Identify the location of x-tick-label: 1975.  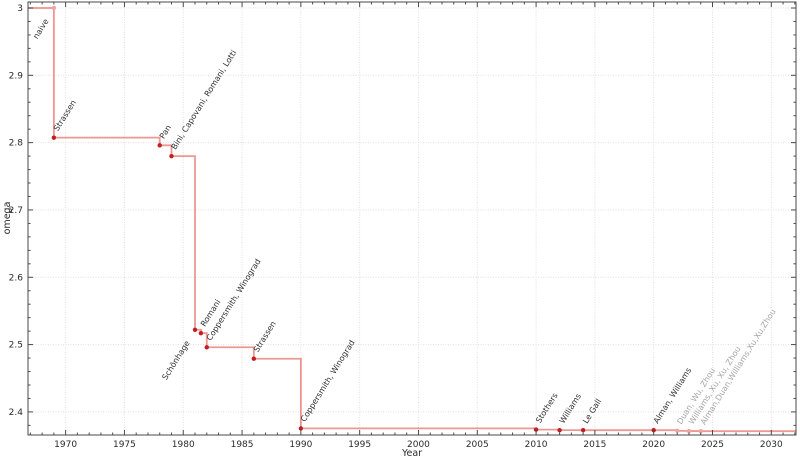
(124, 445).